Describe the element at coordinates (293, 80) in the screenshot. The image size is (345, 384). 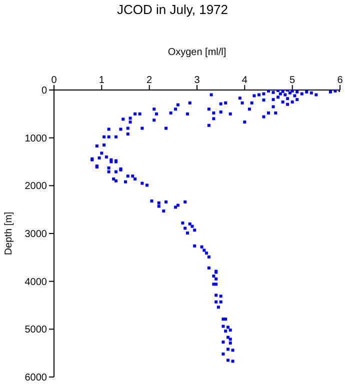
I see `x-tick-label: 5` at that location.